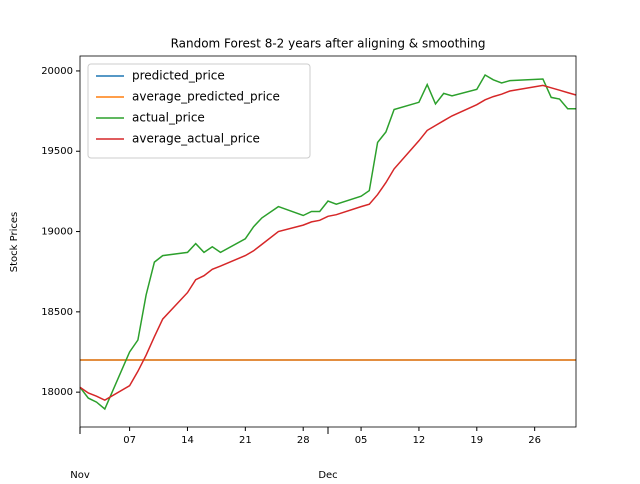 The width and height of the screenshot is (640, 484). What do you see at coordinates (57, 392) in the screenshot?
I see `y-tick-label: 18000` at bounding box center [57, 392].